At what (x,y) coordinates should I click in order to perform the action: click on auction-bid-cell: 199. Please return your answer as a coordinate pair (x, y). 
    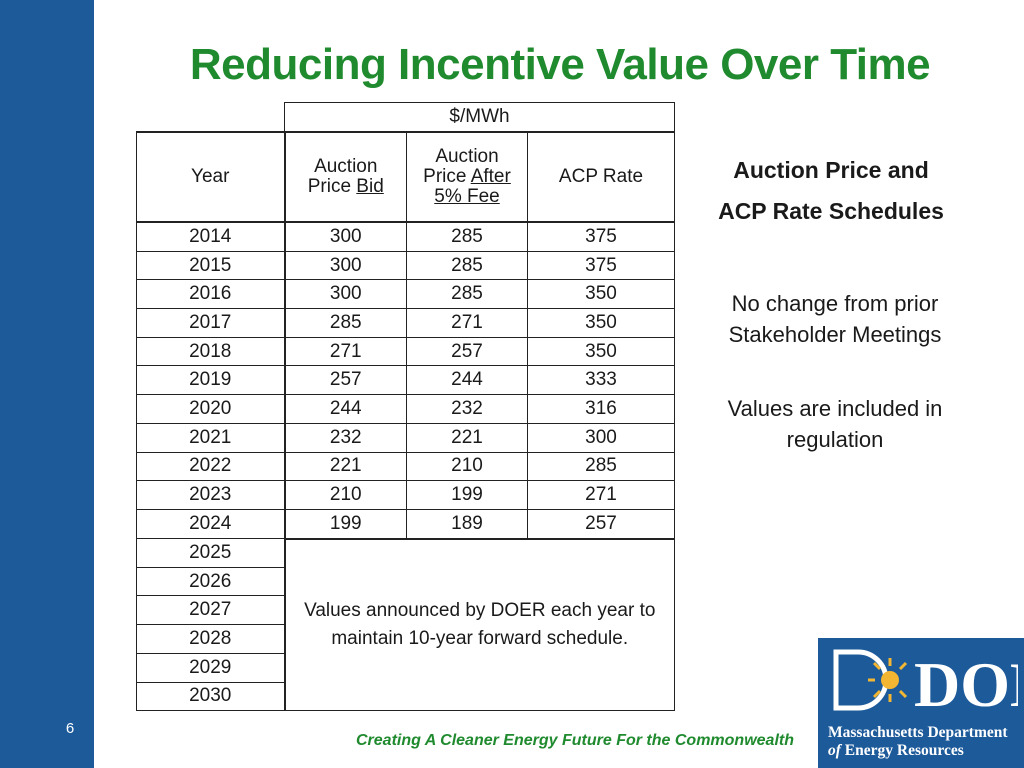
    Looking at the image, I should click on (345, 524).